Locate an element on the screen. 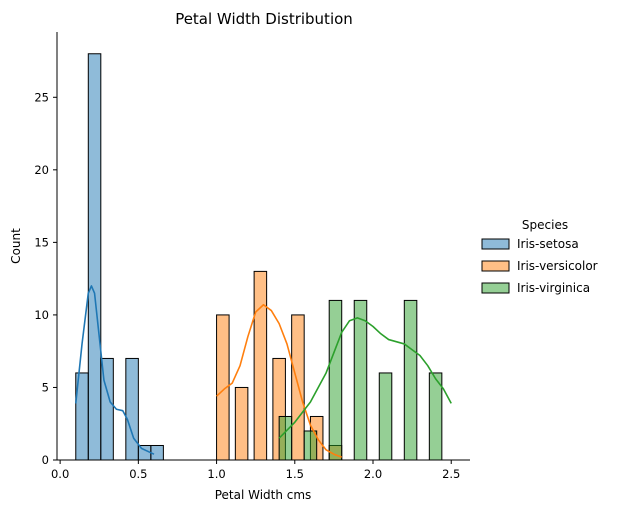  y-tick-label: 0 is located at coordinates (45, 460).